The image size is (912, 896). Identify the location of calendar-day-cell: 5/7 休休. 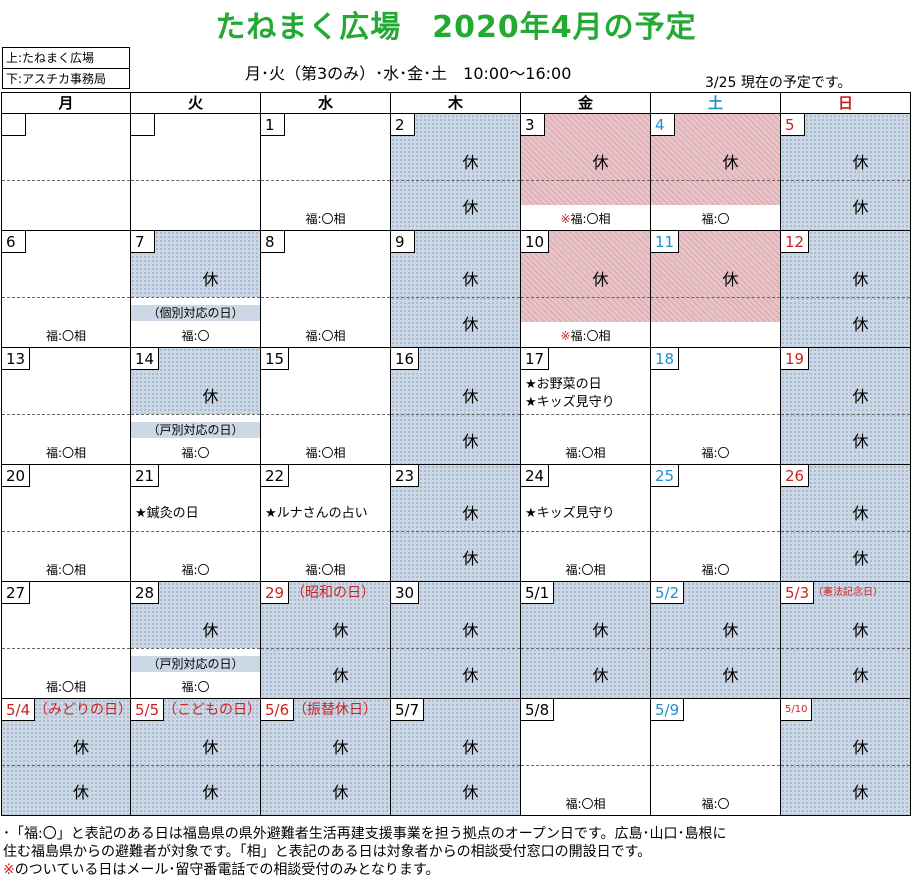
(456, 757).